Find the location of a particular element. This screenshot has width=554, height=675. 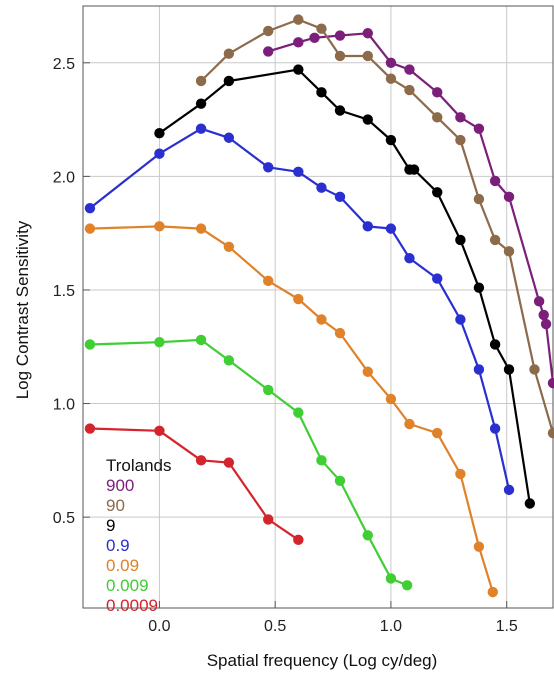

legend-entry: 0.09 is located at coordinates (122, 565).